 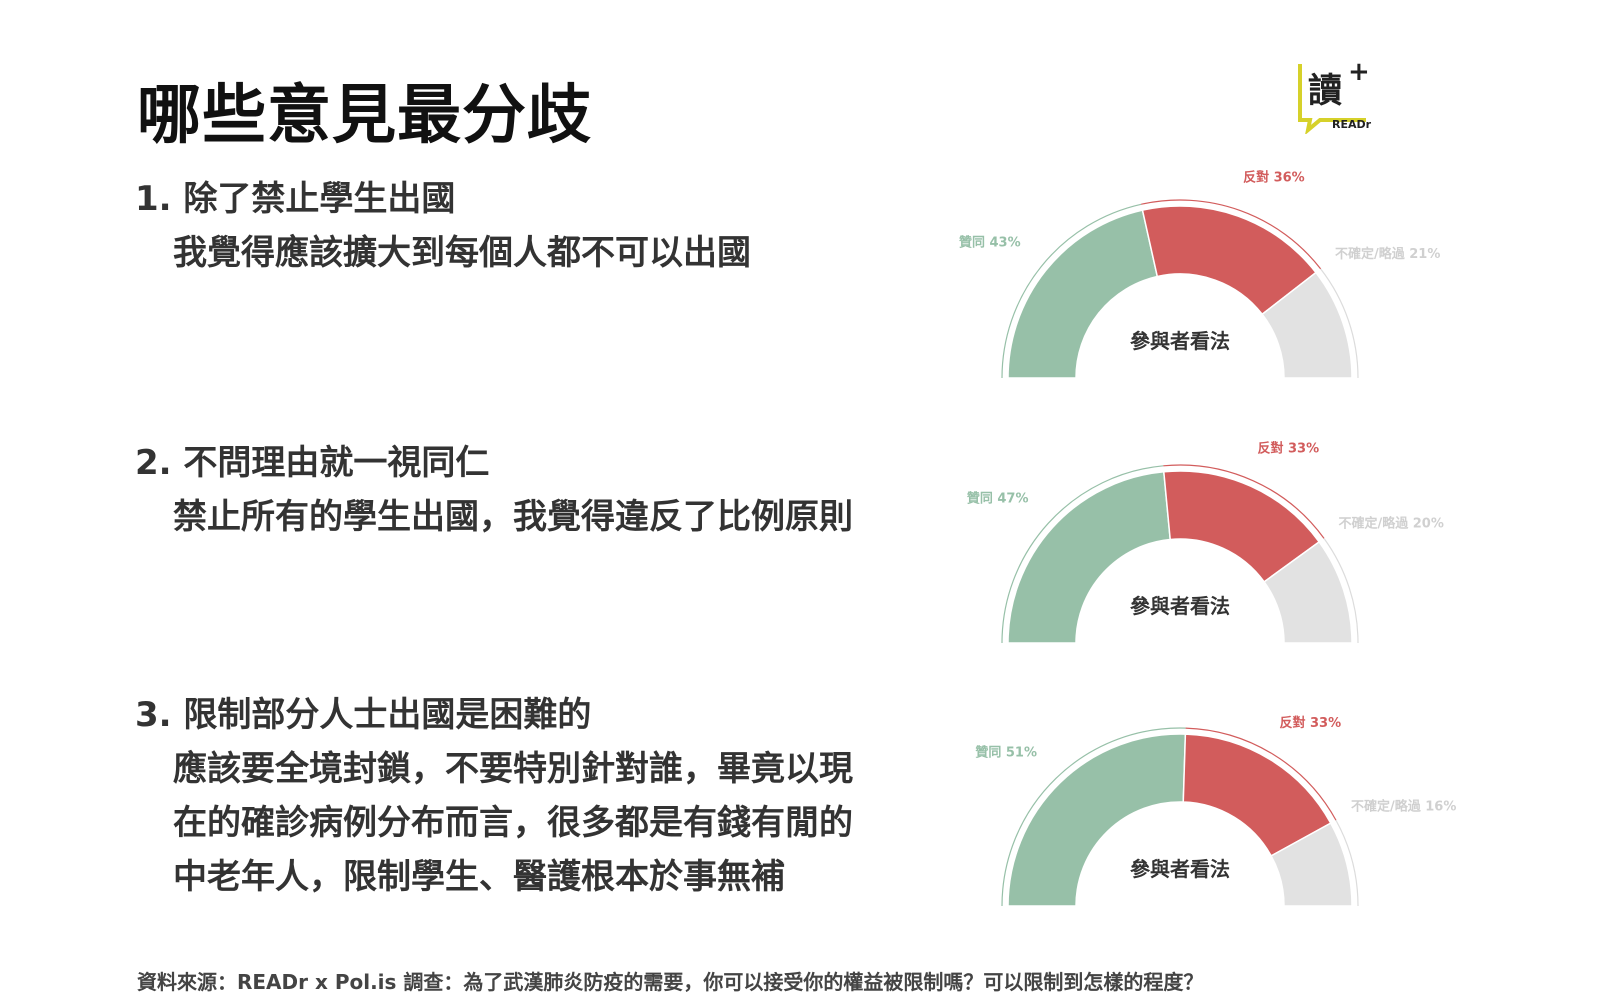 What do you see at coordinates (336, 463) in the screenshot?
I see `question-line: 不問理由就一視同仁` at bounding box center [336, 463].